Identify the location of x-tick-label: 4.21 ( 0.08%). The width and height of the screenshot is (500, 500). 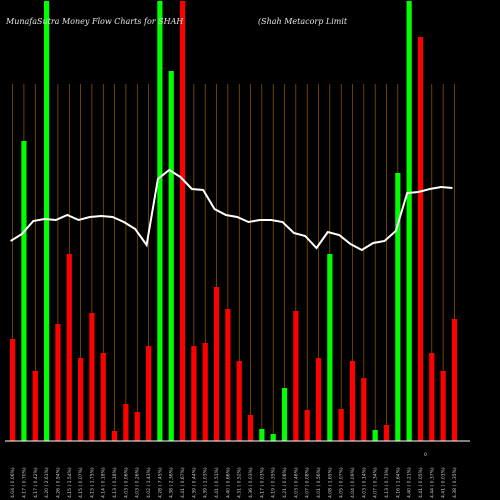
(285, 482).